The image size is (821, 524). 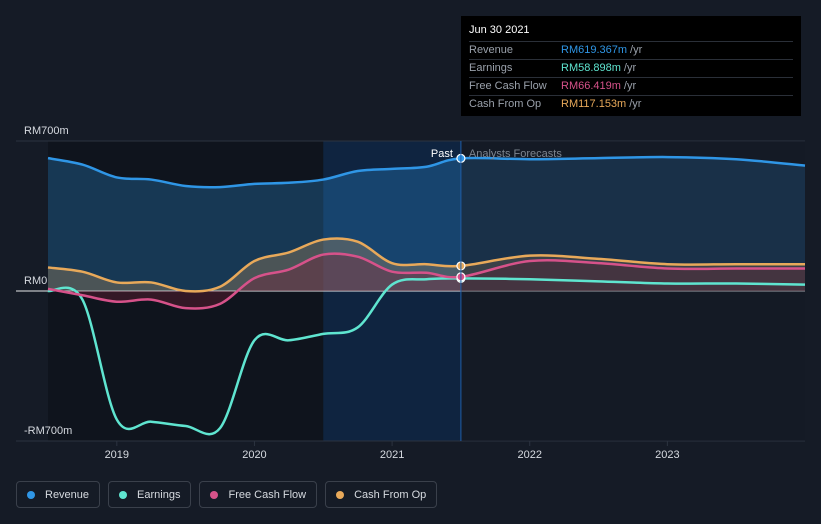 I want to click on series-line-cash-from-op, so click(x=426, y=265).